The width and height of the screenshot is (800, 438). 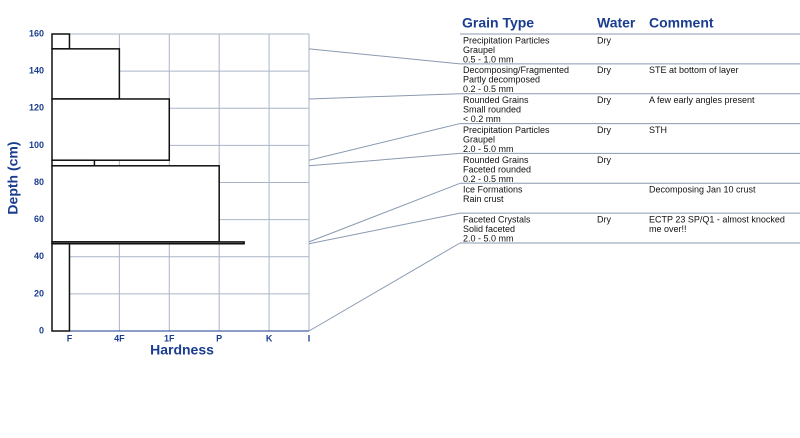 I want to click on comment-text: A few early angles present, so click(x=702, y=100).